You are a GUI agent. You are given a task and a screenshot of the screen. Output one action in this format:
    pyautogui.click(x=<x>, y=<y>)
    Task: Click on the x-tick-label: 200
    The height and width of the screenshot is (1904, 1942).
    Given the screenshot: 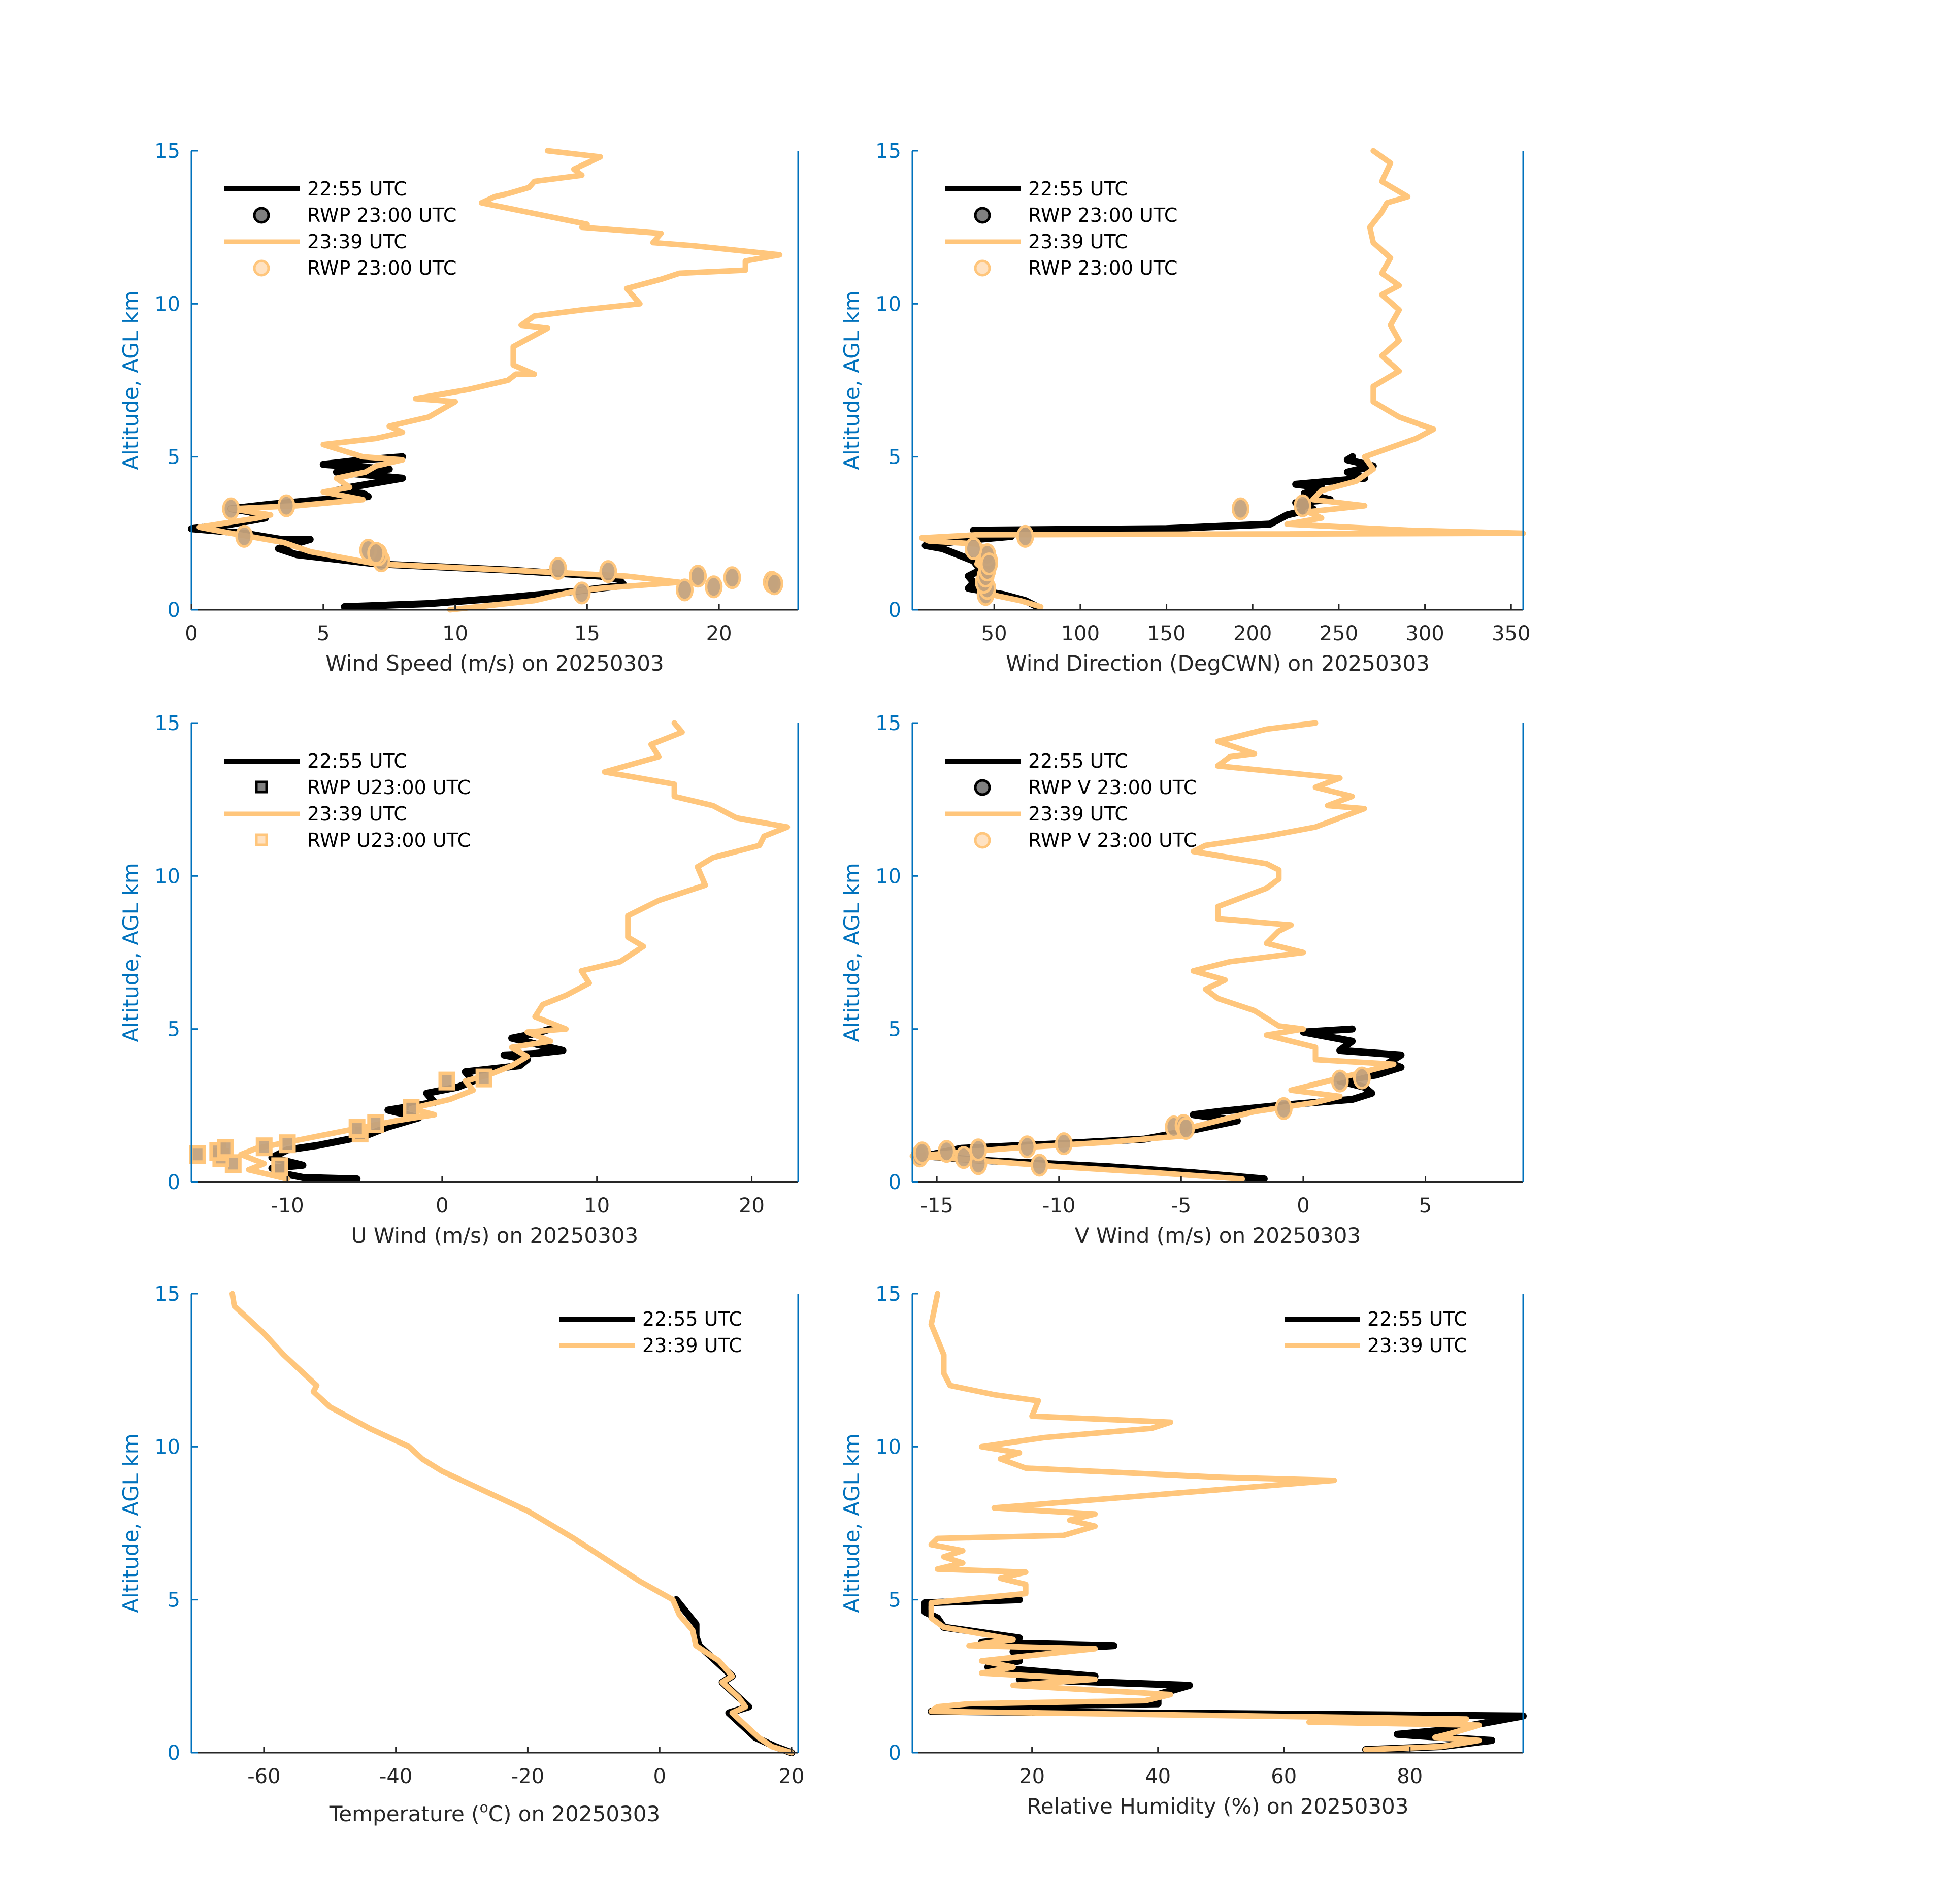 What is the action you would take?
    pyautogui.click(x=1252, y=633)
    